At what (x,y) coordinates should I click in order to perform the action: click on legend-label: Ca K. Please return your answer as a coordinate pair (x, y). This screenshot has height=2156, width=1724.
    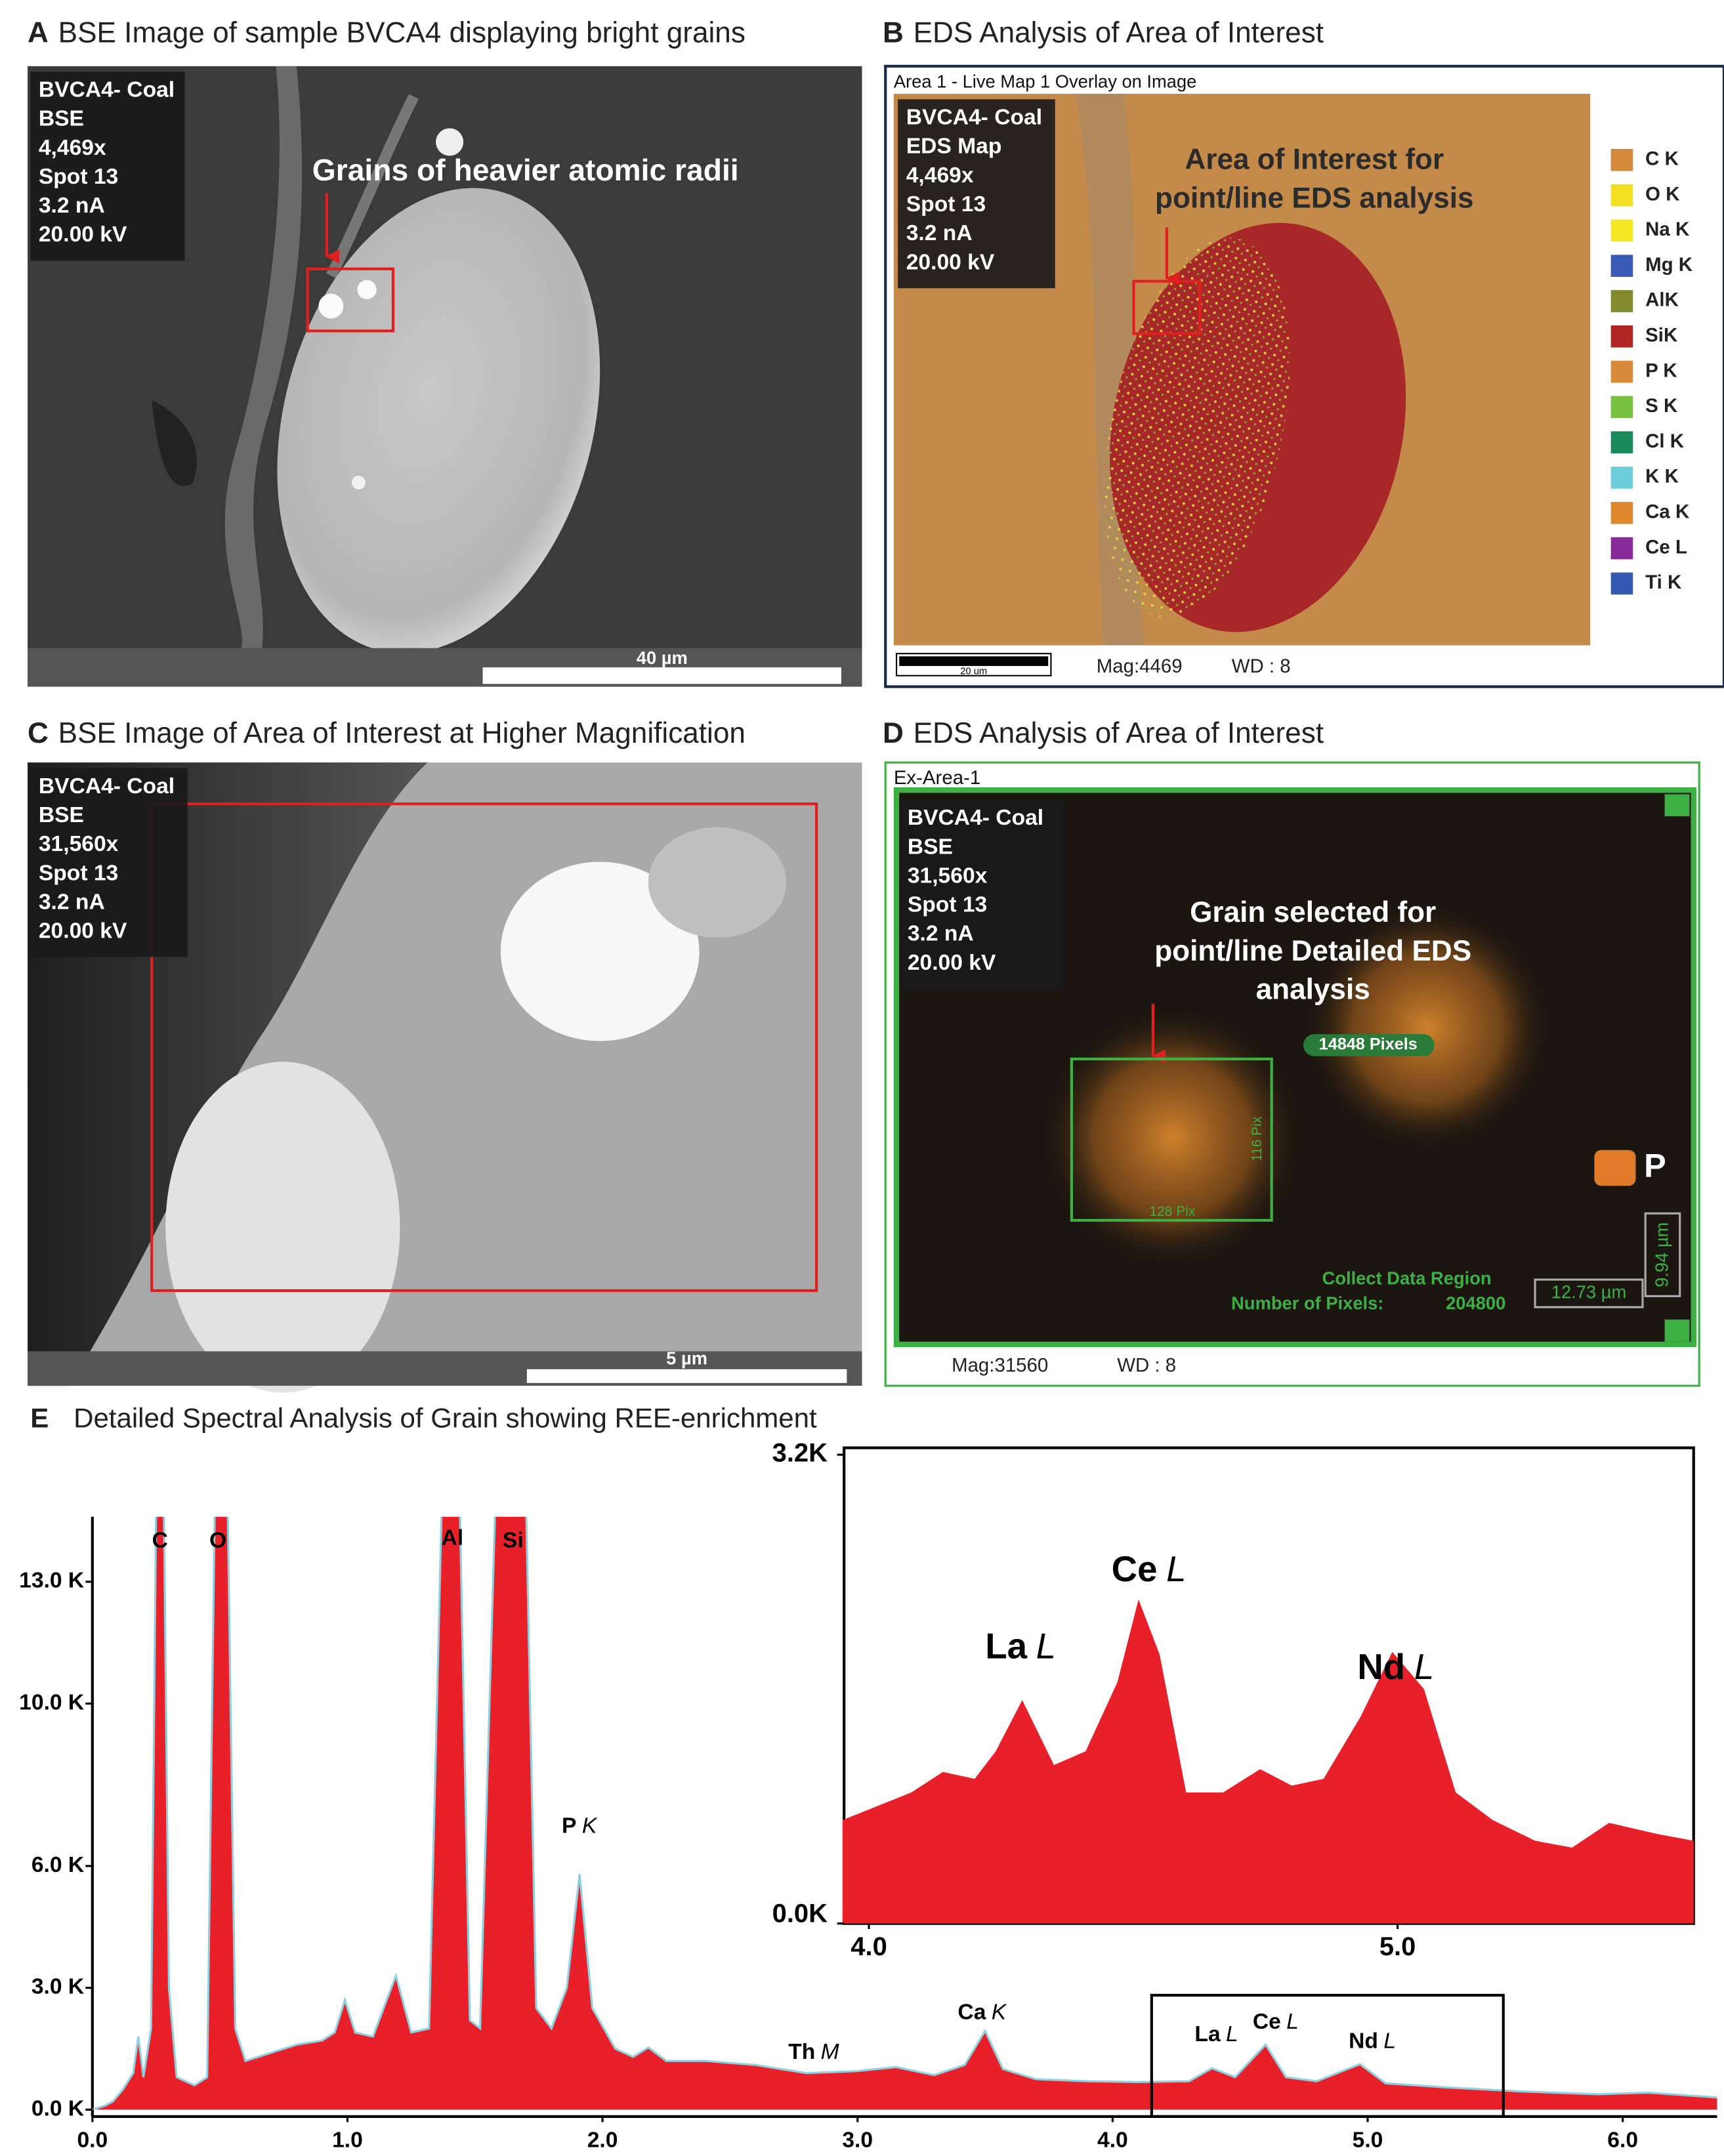
    Looking at the image, I should click on (1667, 512).